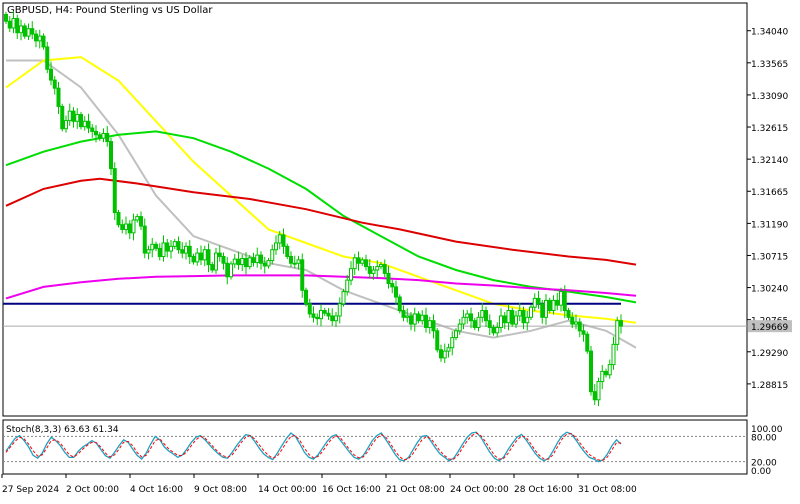  What do you see at coordinates (769, 257) in the screenshot?
I see `price-tick-label: 1.30715` at bounding box center [769, 257].